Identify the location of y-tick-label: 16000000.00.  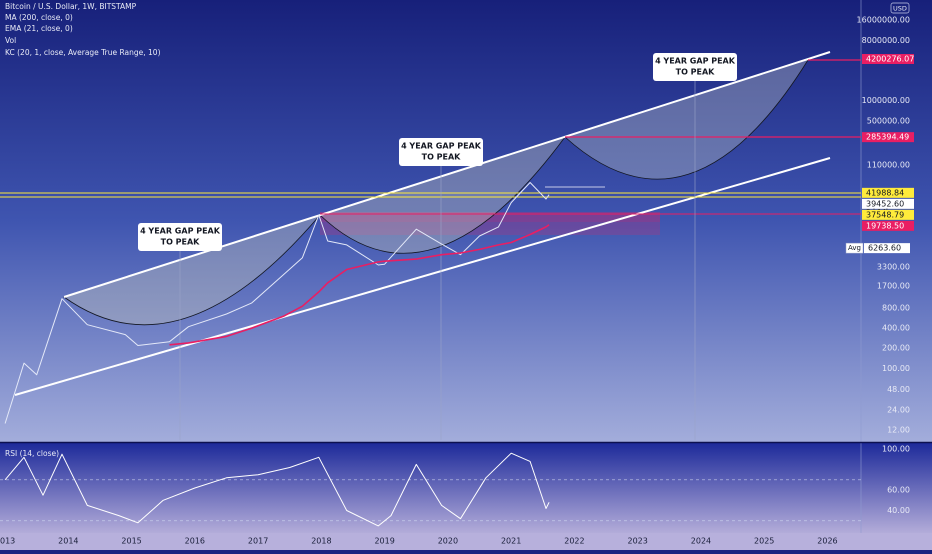
(883, 20).